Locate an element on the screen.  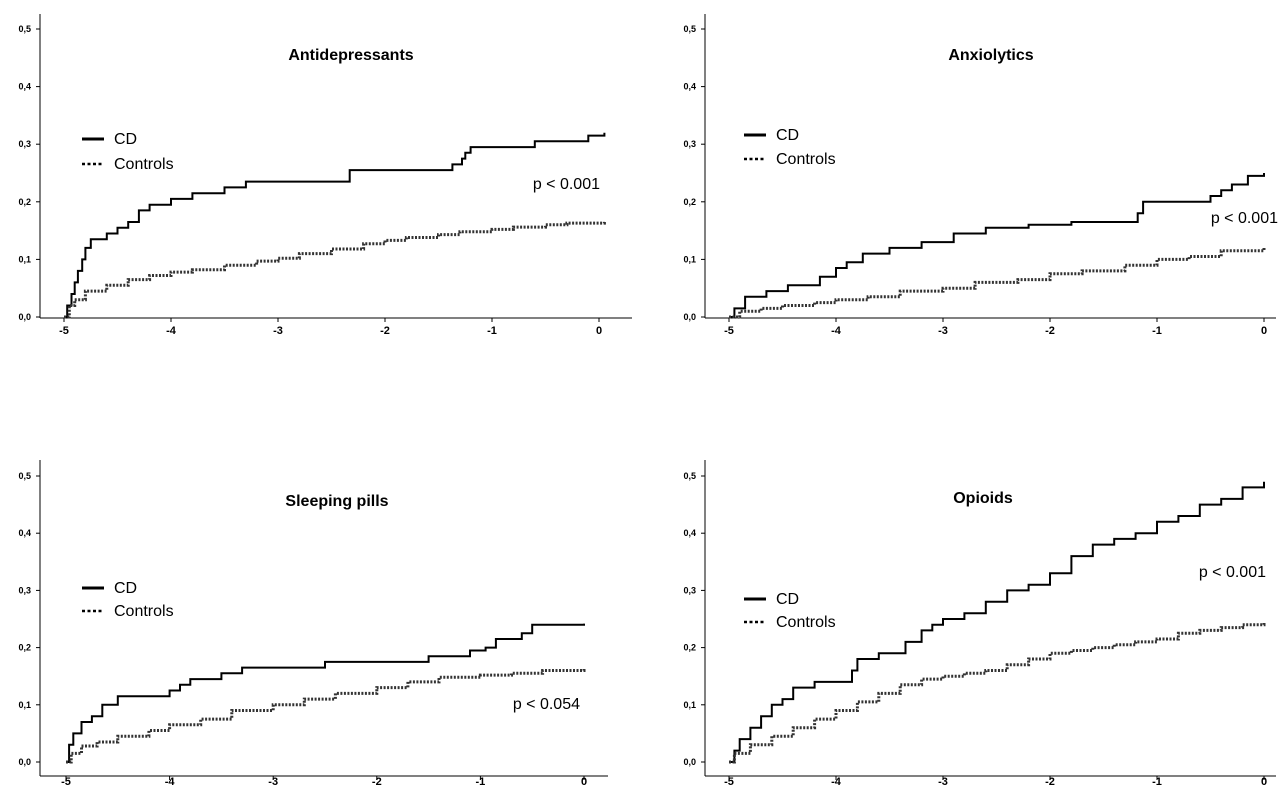
chart-title: Sleeping pills is located at coordinates (336, 501).